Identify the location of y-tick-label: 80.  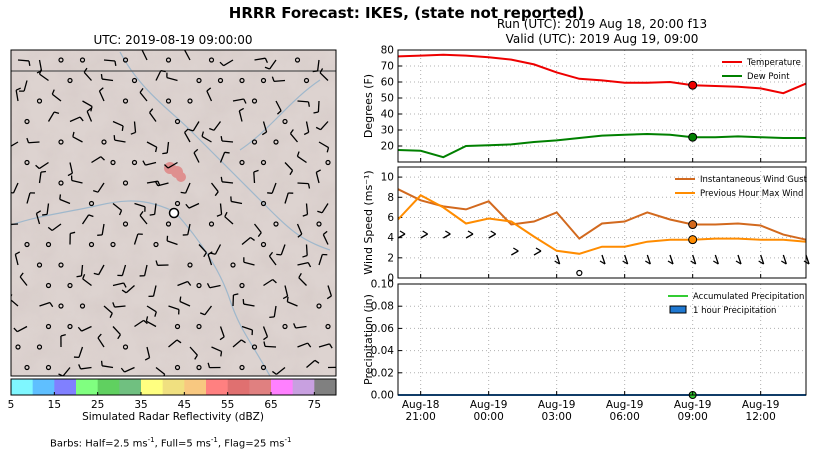
(387, 51).